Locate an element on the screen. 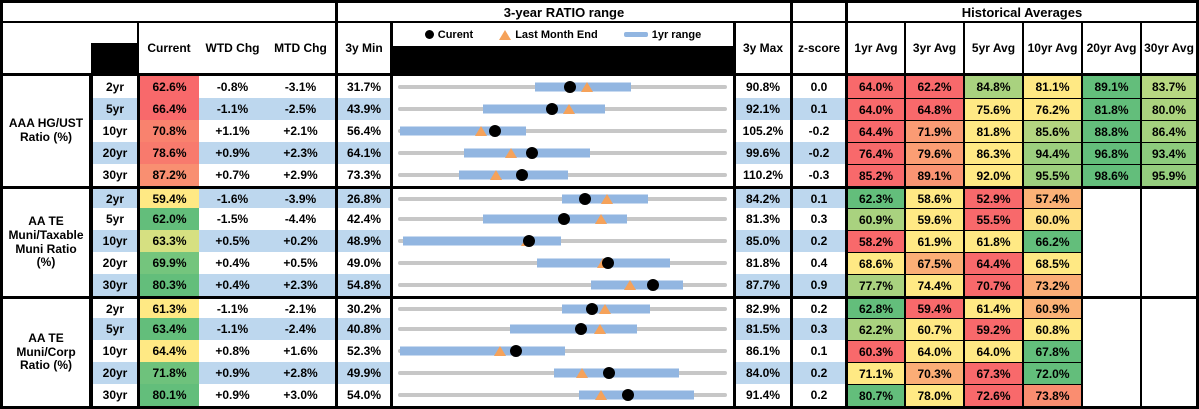  cell-3y-min: 49.9% is located at coordinates (362, 373).